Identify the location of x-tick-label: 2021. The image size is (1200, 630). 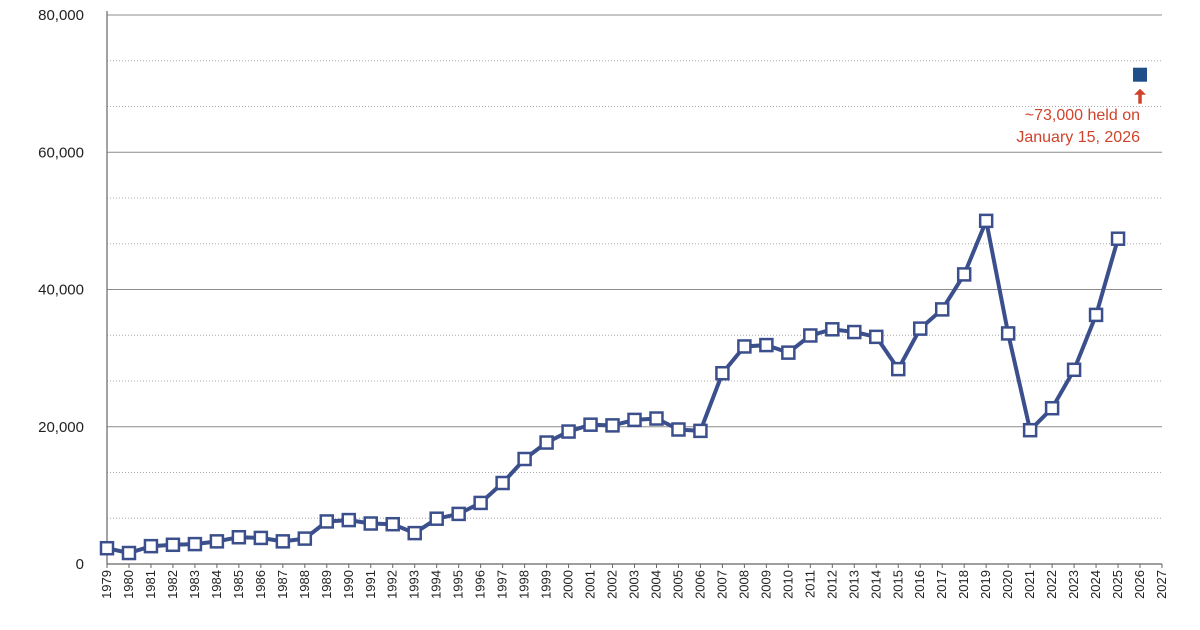
(1029, 584).